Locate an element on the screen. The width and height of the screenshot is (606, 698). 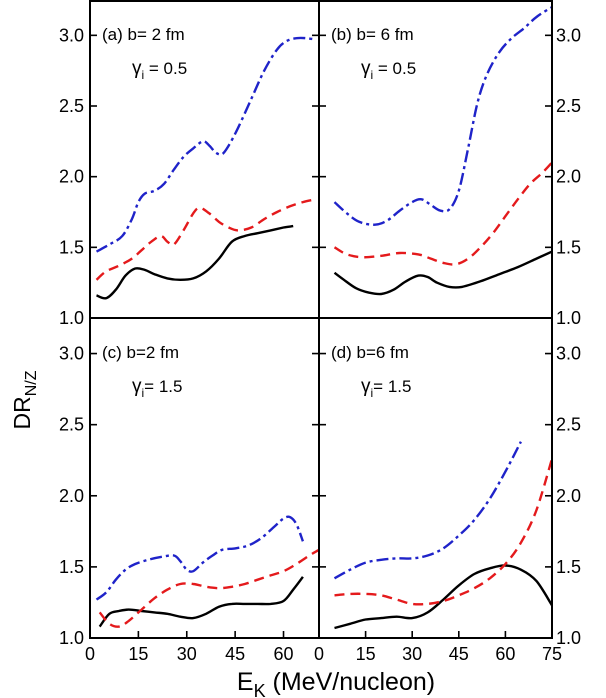
x-tick-label-d: 45 is located at coordinates (459, 654).